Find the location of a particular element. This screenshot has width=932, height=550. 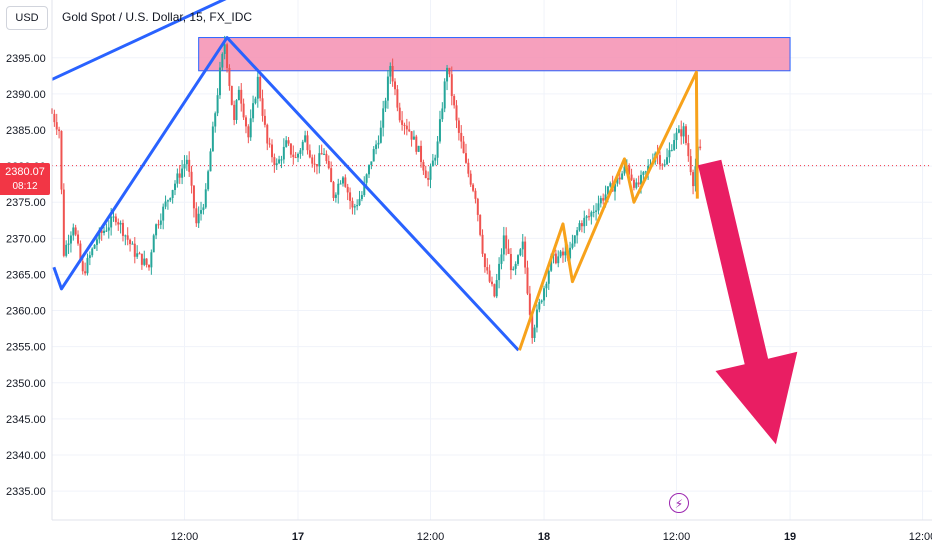

y-tick-label: 2395.00 is located at coordinates (26, 59).